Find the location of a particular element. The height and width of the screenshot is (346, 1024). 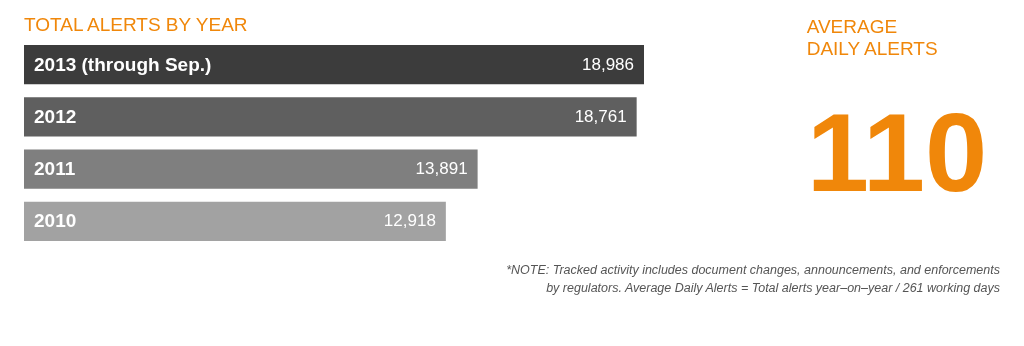

y-tick-label: 2012 is located at coordinates (55, 116).